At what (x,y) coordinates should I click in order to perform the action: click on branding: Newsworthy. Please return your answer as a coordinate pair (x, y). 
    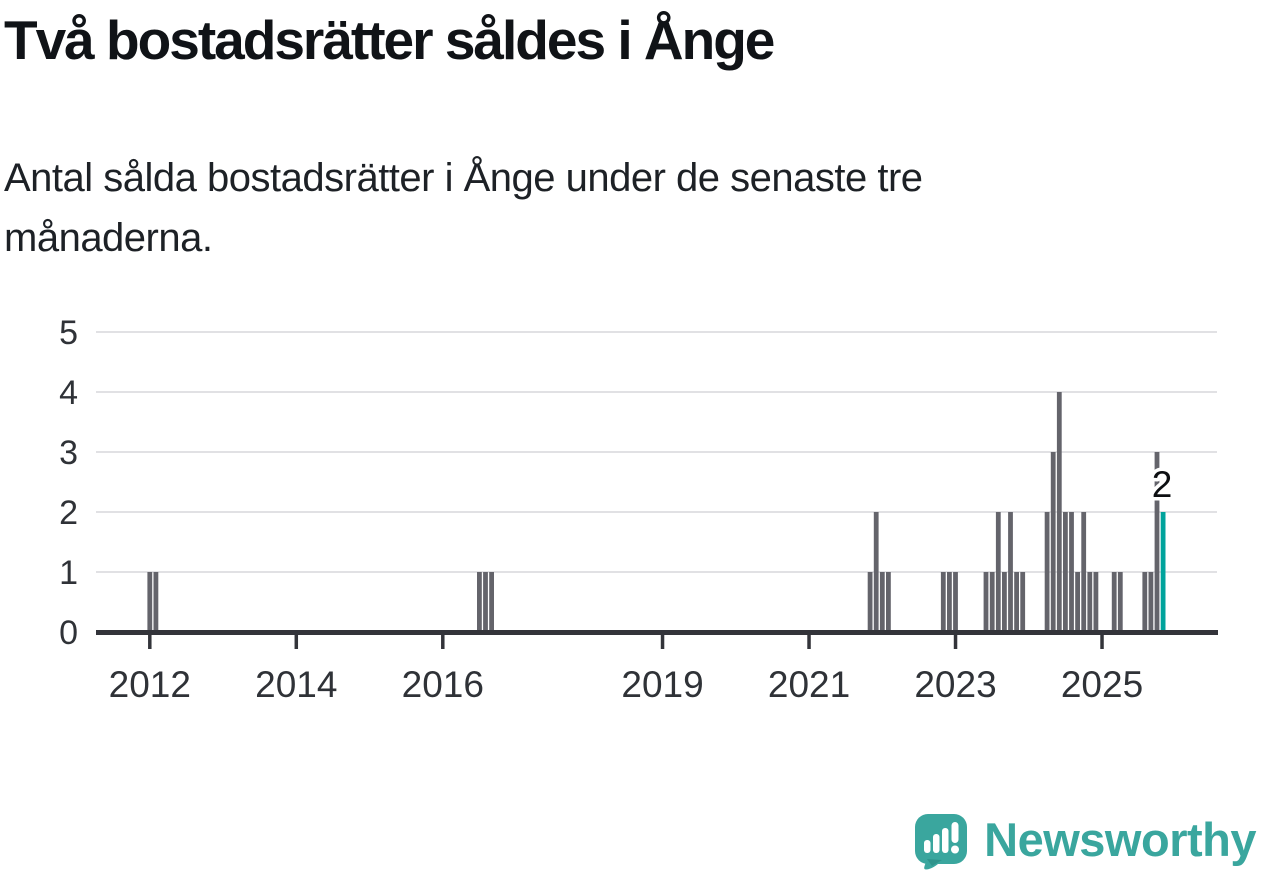
    Looking at the image, I should click on (1084, 842).